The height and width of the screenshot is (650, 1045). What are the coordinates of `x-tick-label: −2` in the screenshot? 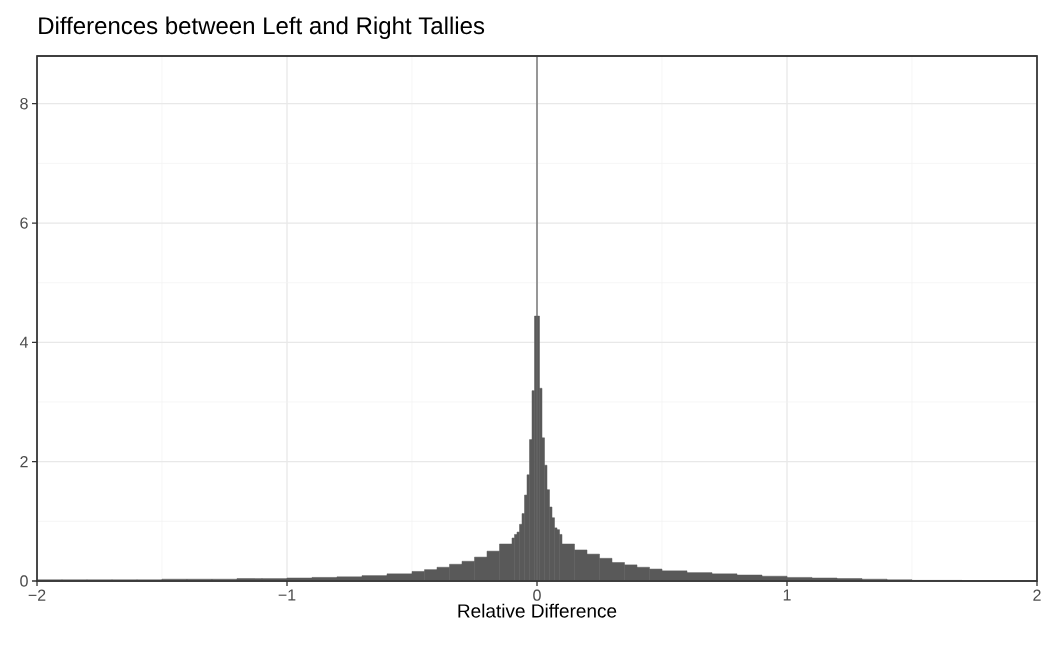 It's located at (37, 595).